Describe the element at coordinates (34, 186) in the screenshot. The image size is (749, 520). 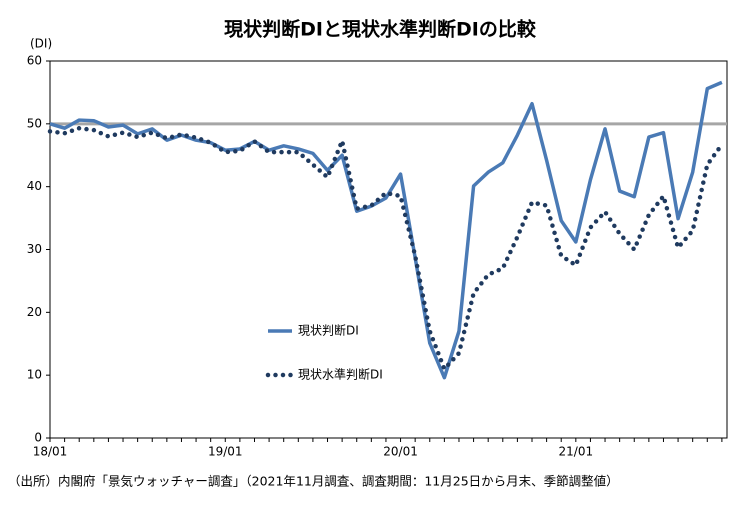
I see `y-tick-label: 40` at that location.